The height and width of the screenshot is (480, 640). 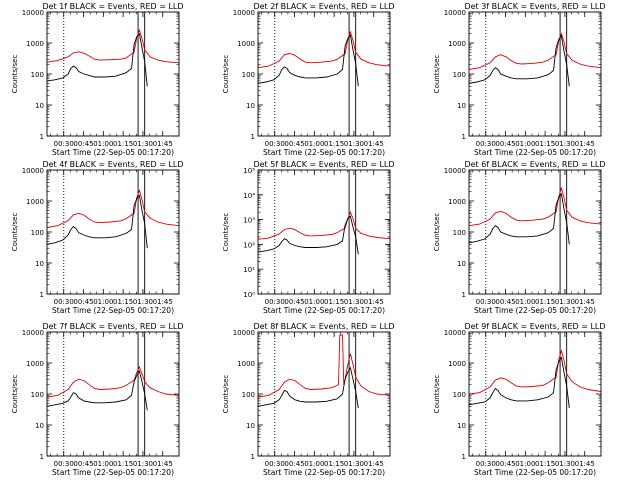 I want to click on y-tick-label: 10⁴, so click(x=249, y=196).